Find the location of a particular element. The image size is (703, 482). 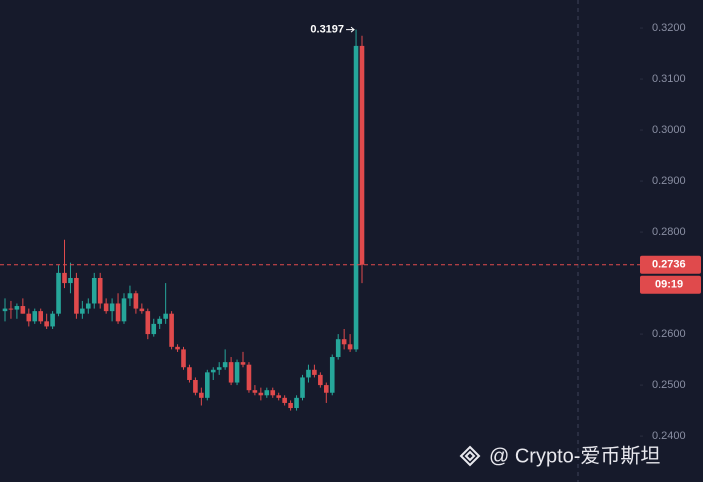

y-tick-label: 0.2500 is located at coordinates (669, 385).